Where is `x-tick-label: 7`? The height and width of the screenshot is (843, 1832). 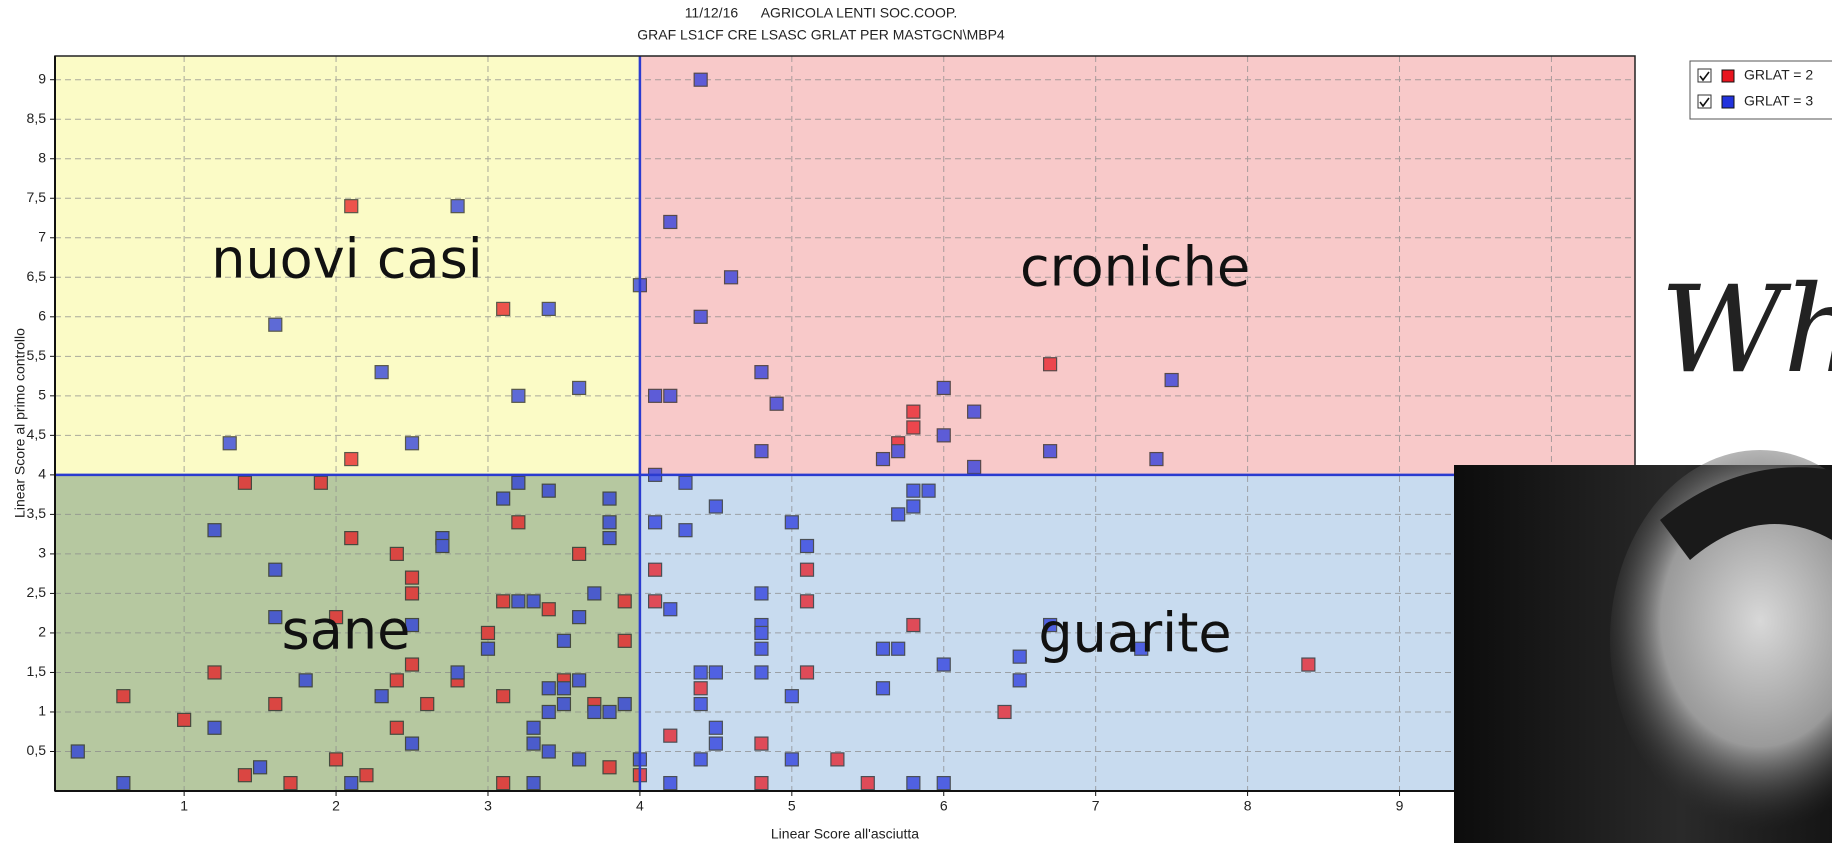
x-tick-label: 7 is located at coordinates (1096, 806).